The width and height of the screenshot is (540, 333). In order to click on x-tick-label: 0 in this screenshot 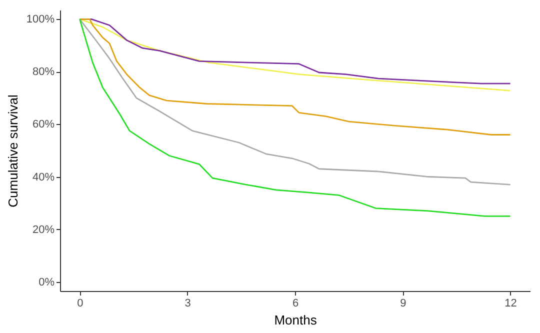, I will do `click(80, 304)`.